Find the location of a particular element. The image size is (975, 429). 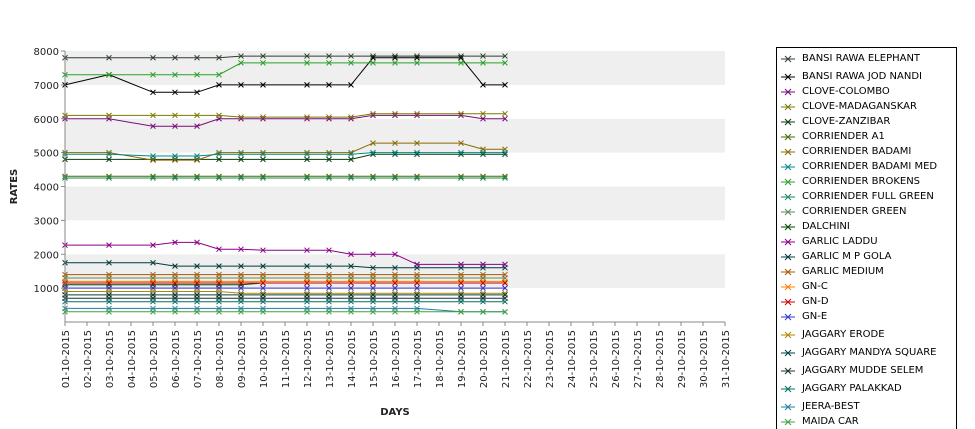

legend-label: CORRIENDER A1 is located at coordinates (843, 136).